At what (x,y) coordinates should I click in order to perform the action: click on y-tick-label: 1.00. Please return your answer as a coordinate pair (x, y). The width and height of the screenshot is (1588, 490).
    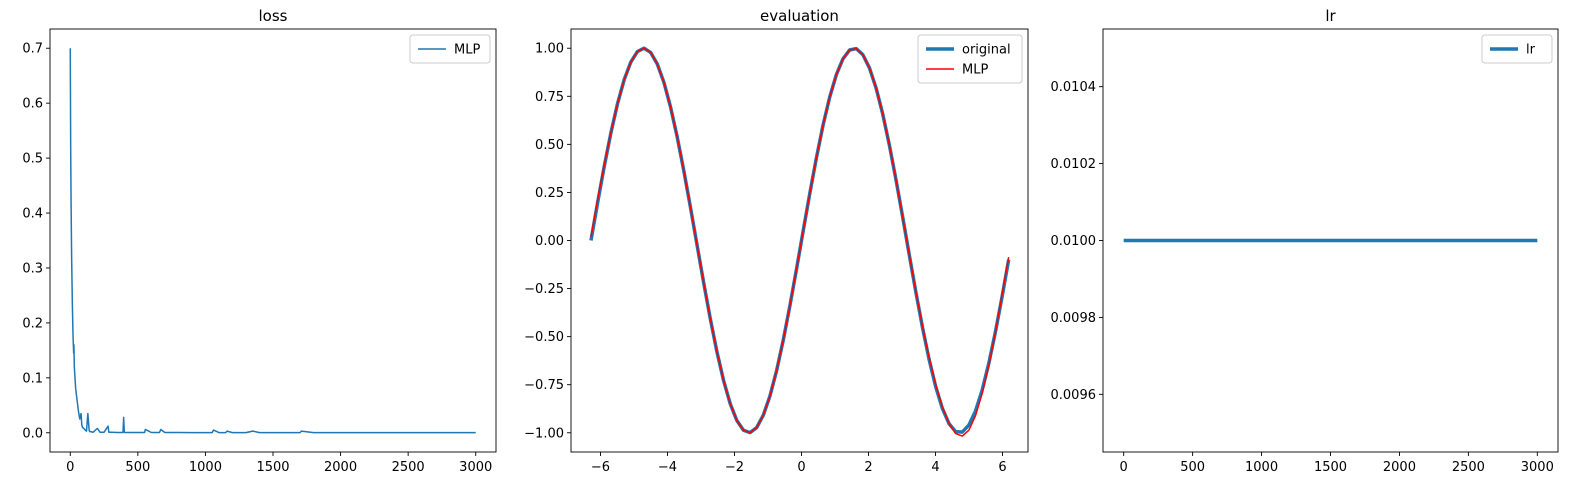
    Looking at the image, I should click on (549, 49).